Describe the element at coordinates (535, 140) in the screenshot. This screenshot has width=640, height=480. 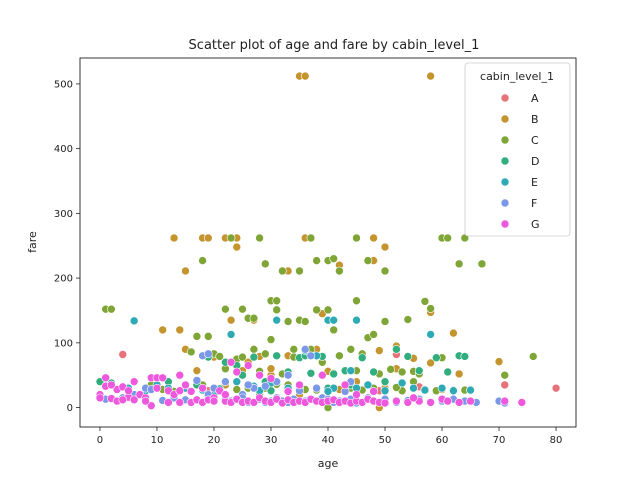
I see `legend-label-c: C` at that location.